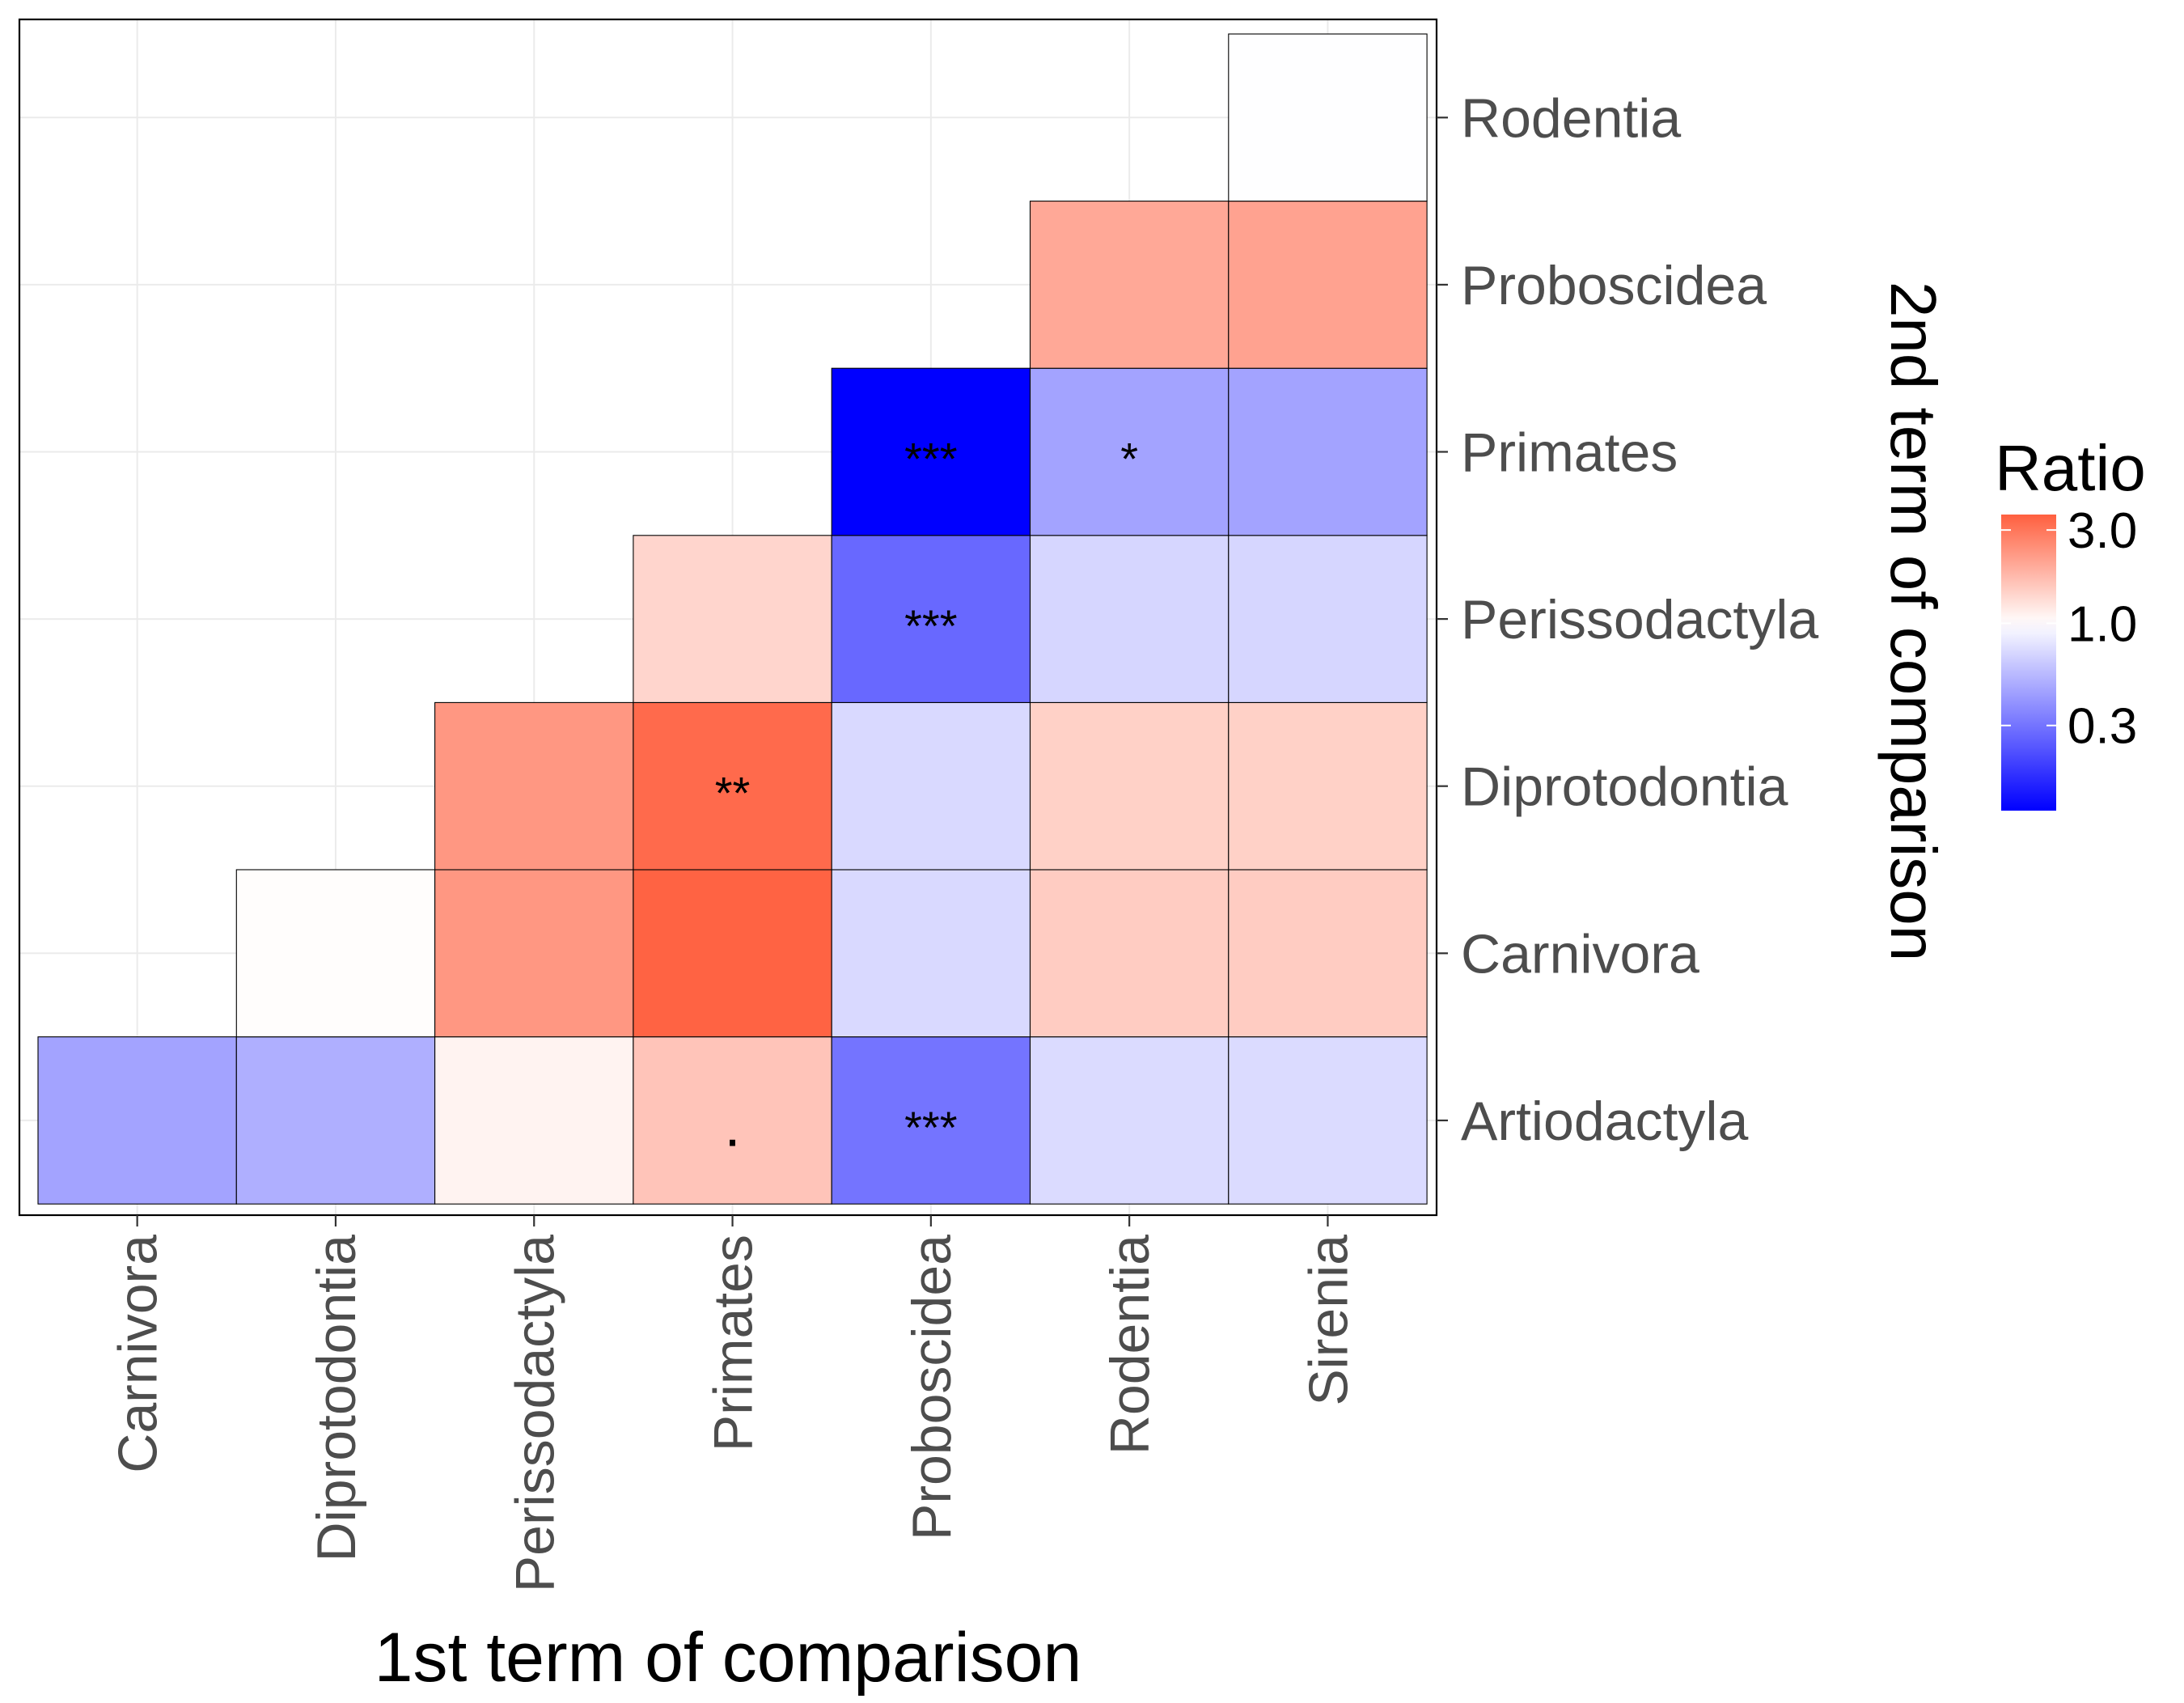  I want to click on significance-label: ., so click(733, 1127).